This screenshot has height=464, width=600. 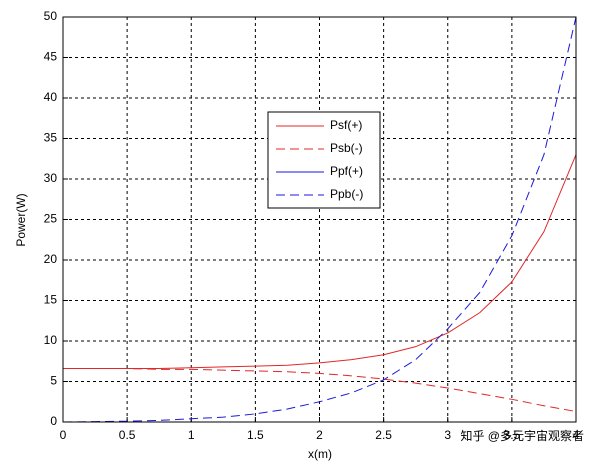 What do you see at coordinates (51, 97) in the screenshot?
I see `y-tick-label: 40` at bounding box center [51, 97].